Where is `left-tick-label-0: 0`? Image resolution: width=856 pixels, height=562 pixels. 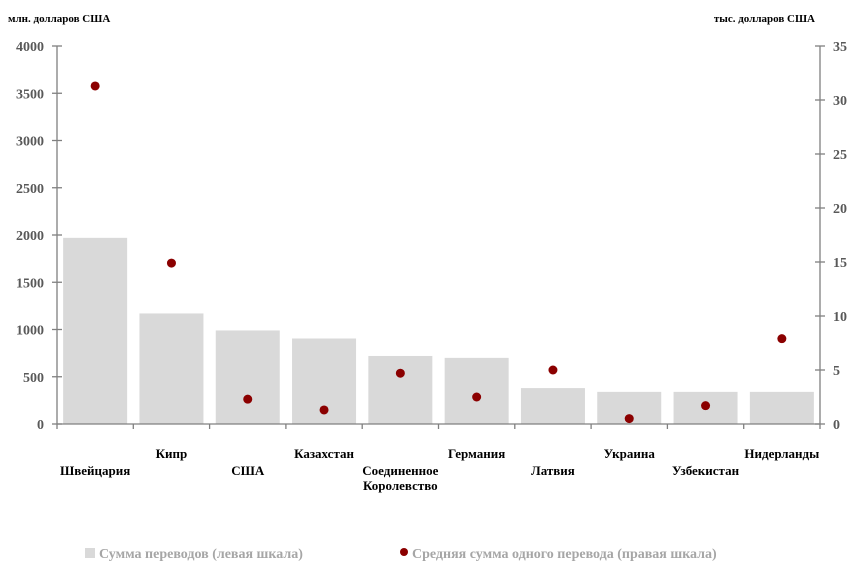 left-tick-label-0: 0 is located at coordinates (40, 425).